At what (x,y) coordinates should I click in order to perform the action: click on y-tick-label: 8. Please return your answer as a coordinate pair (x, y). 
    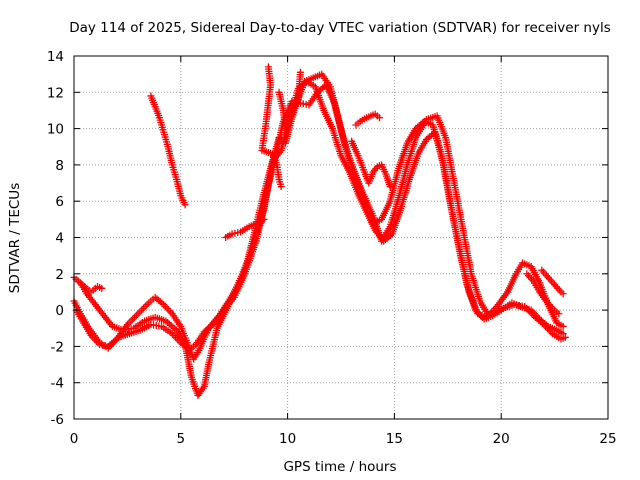
    Looking at the image, I should click on (59, 166).